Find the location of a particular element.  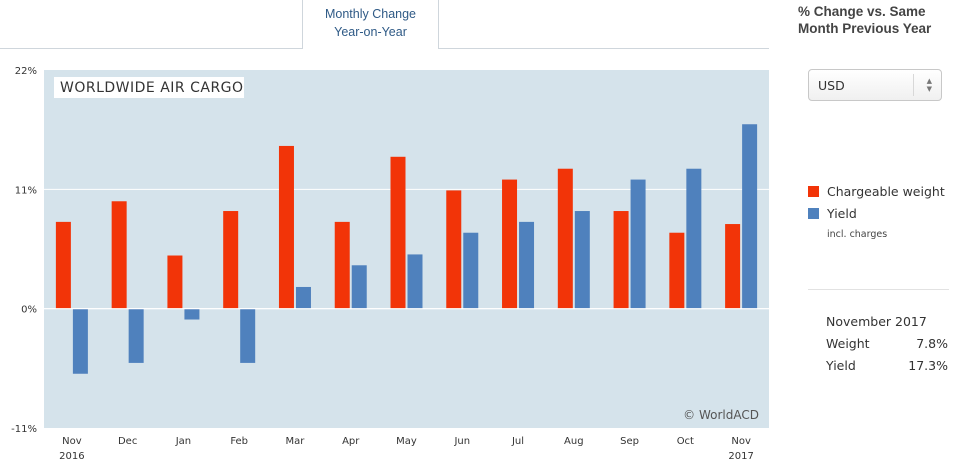

x-tick-label: Aug is located at coordinates (574, 441).